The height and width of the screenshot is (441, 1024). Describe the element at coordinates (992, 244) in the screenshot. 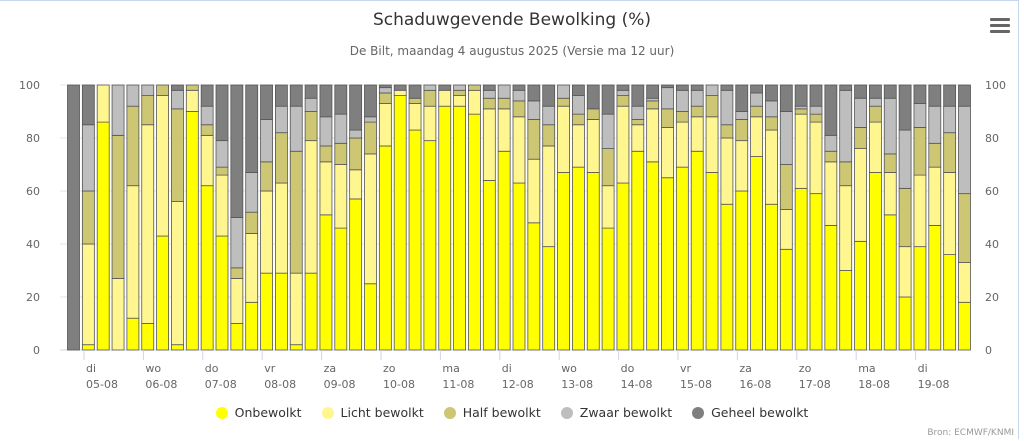

I see `y-tick-label-right: 40` at that location.